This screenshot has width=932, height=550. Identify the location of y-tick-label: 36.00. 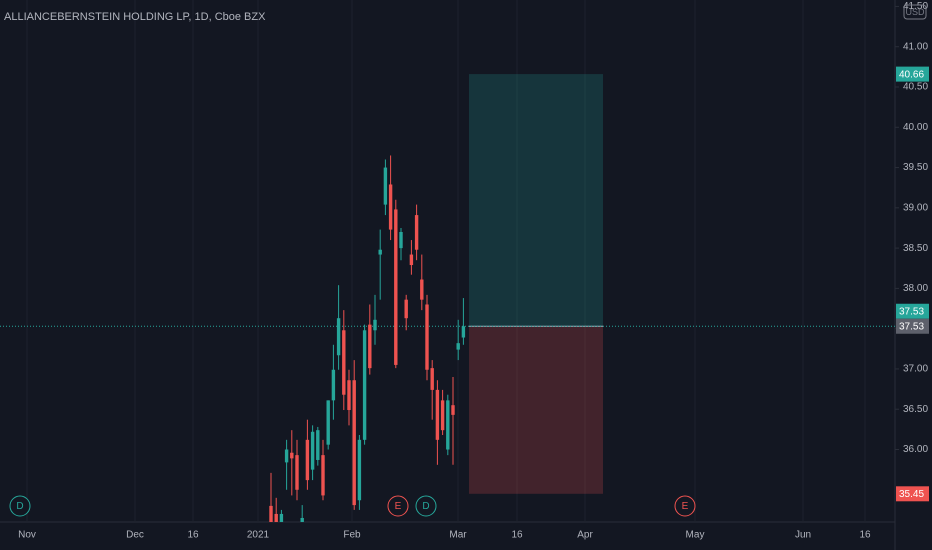
(915, 449).